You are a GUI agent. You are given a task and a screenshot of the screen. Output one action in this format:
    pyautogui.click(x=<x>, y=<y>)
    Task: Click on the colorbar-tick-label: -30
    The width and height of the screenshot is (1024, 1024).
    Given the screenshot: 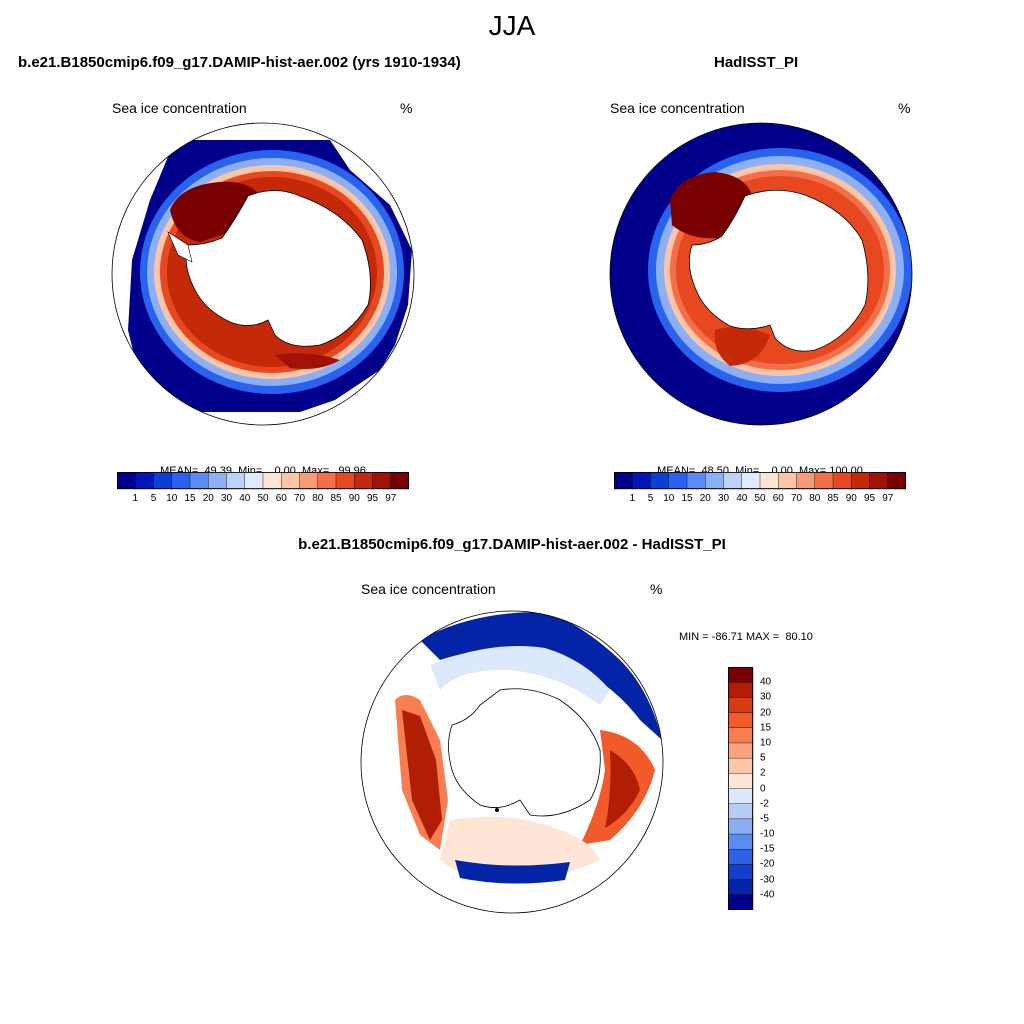 What is the action you would take?
    pyautogui.click(x=767, y=880)
    